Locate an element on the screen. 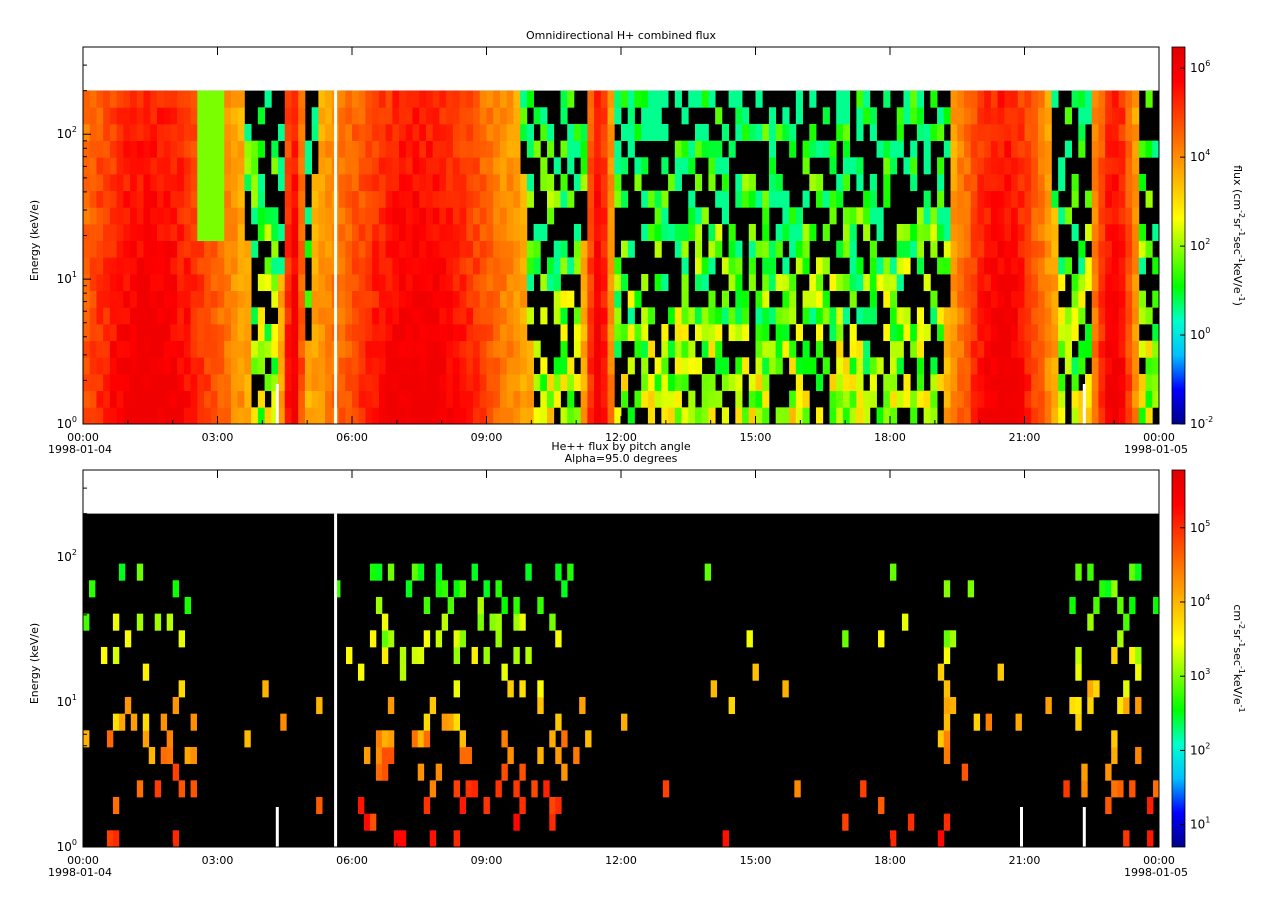 The height and width of the screenshot is (906, 1280). colorbar-tick-label: 100 is located at coordinates (1200, 334).